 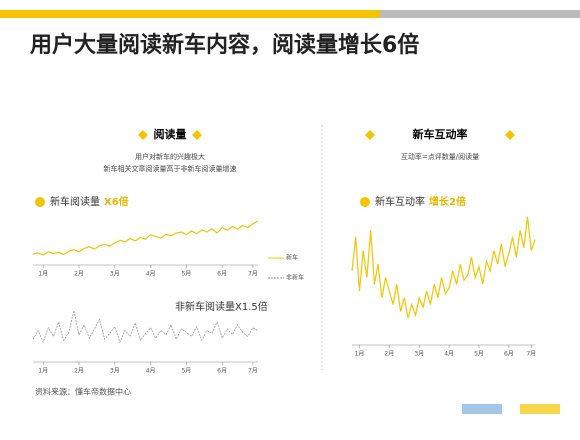 What do you see at coordinates (440, 156) in the screenshot?
I see `note: 互动率=点评数量/阅读量` at bounding box center [440, 156].